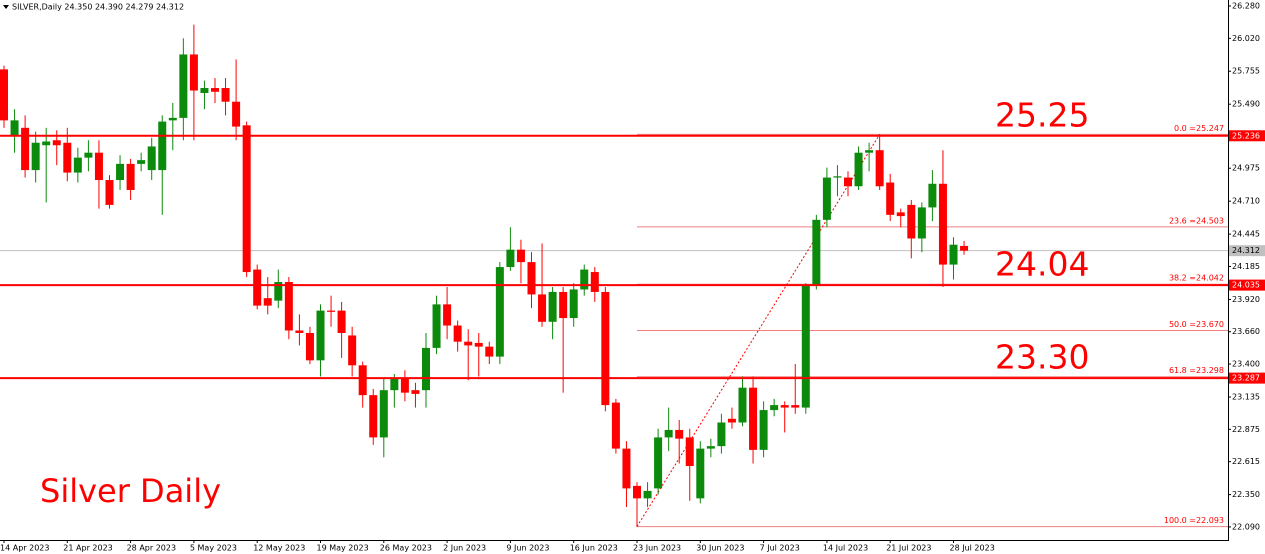 The image size is (1265, 554). Describe the element at coordinates (1246, 397) in the screenshot. I see `y-tick-label: 23.135` at that location.